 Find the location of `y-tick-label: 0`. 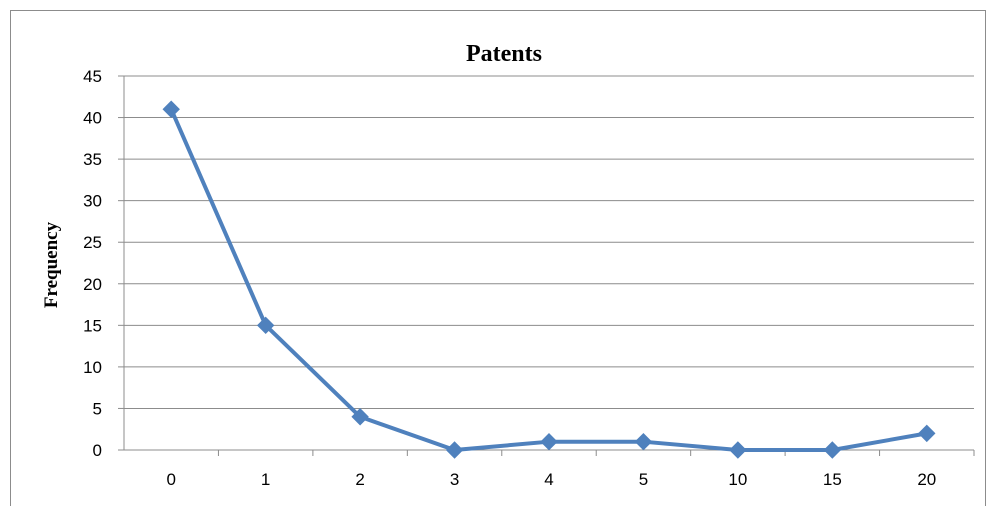

y-tick-label: 0 is located at coordinates (97, 450).